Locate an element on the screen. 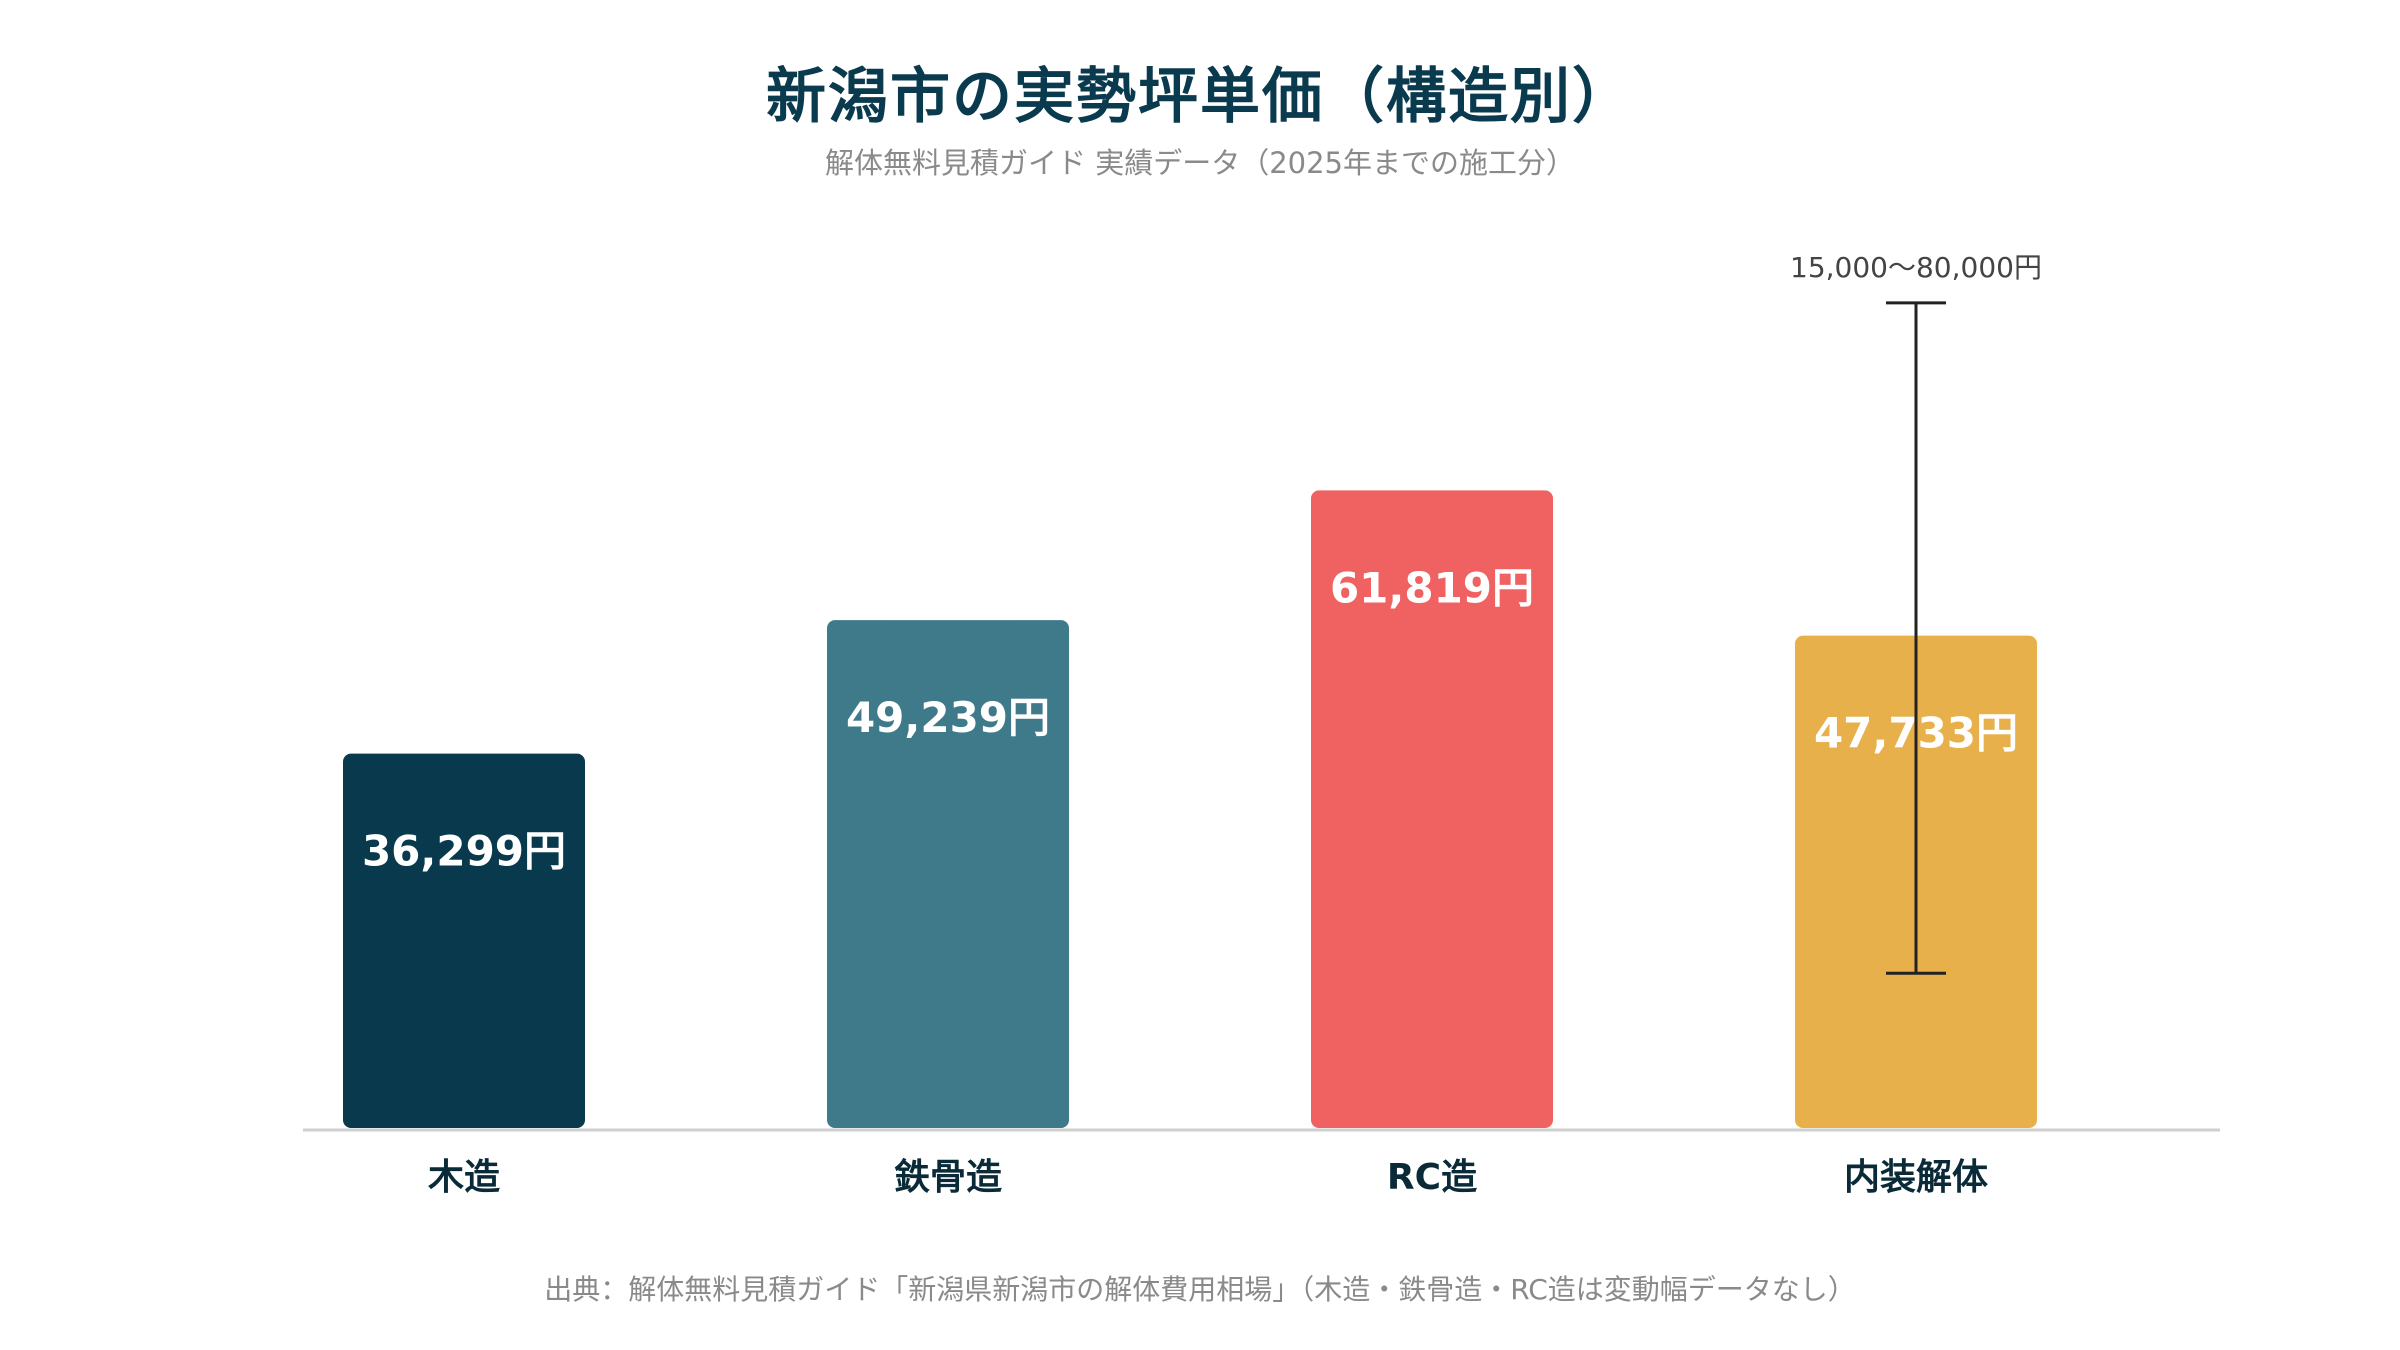 The width and height of the screenshot is (2400, 1350). category-label-1: 木造 is located at coordinates (464, 1177).